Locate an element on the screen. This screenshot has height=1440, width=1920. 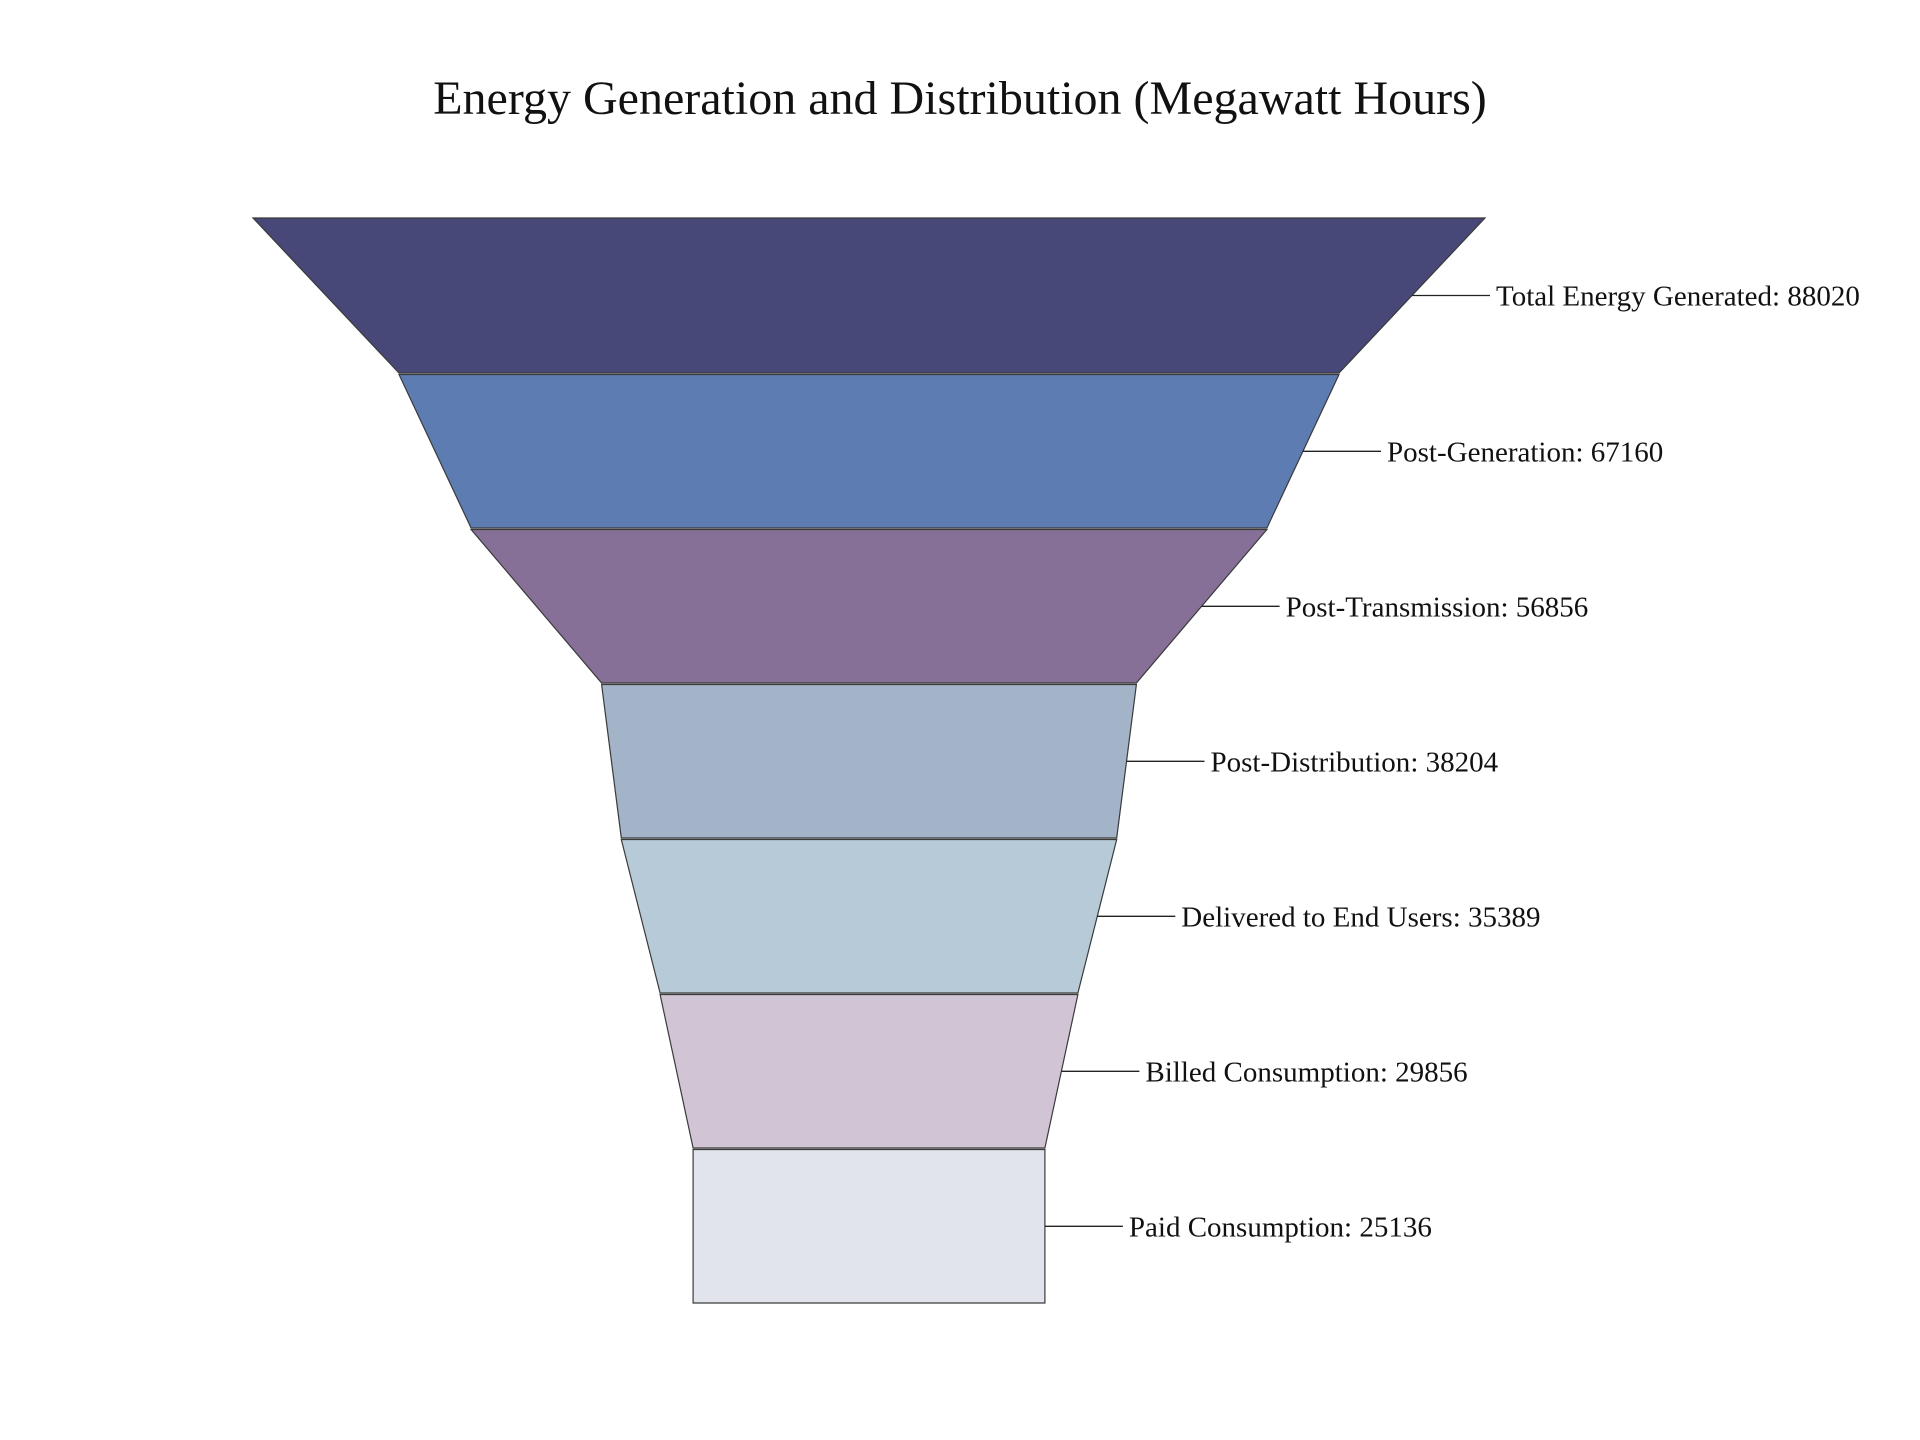
stage-label-6: Billed Consumption: 29856 is located at coordinates (1306, 1072).